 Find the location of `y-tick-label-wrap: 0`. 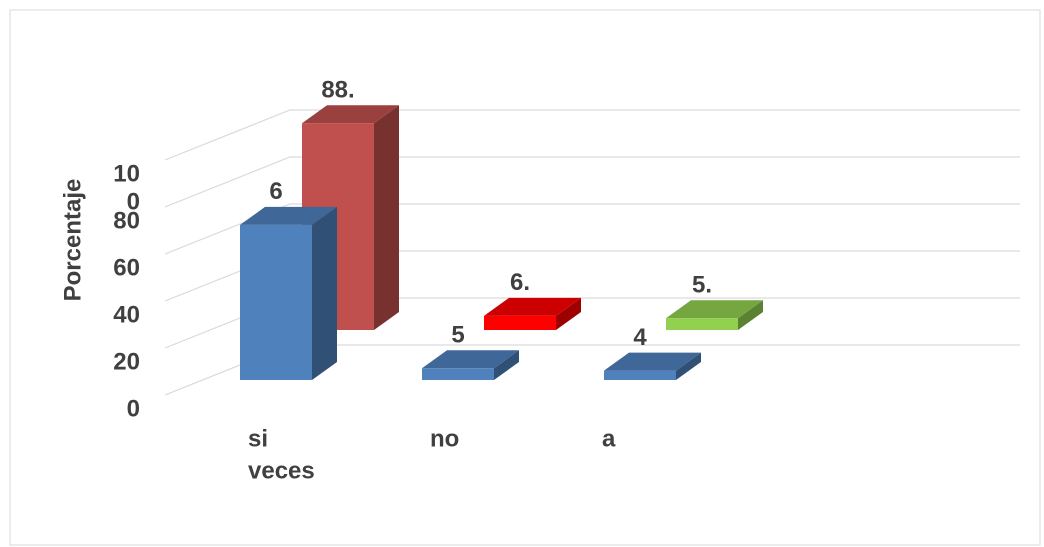

y-tick-label-wrap: 0 is located at coordinates (133, 201).